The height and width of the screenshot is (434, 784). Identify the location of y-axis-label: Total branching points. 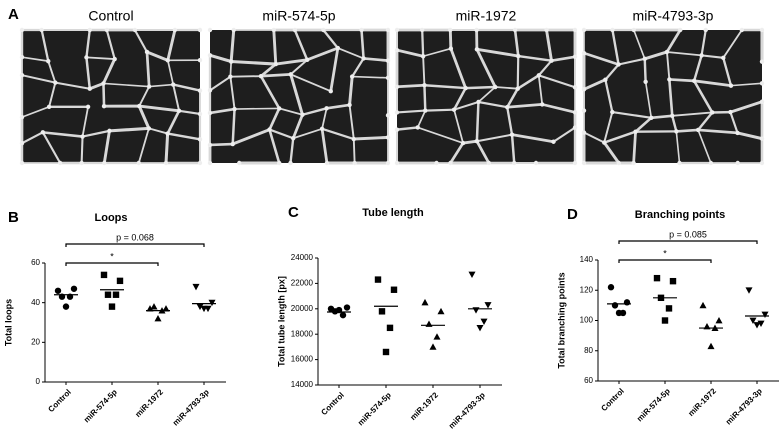
(561, 320).